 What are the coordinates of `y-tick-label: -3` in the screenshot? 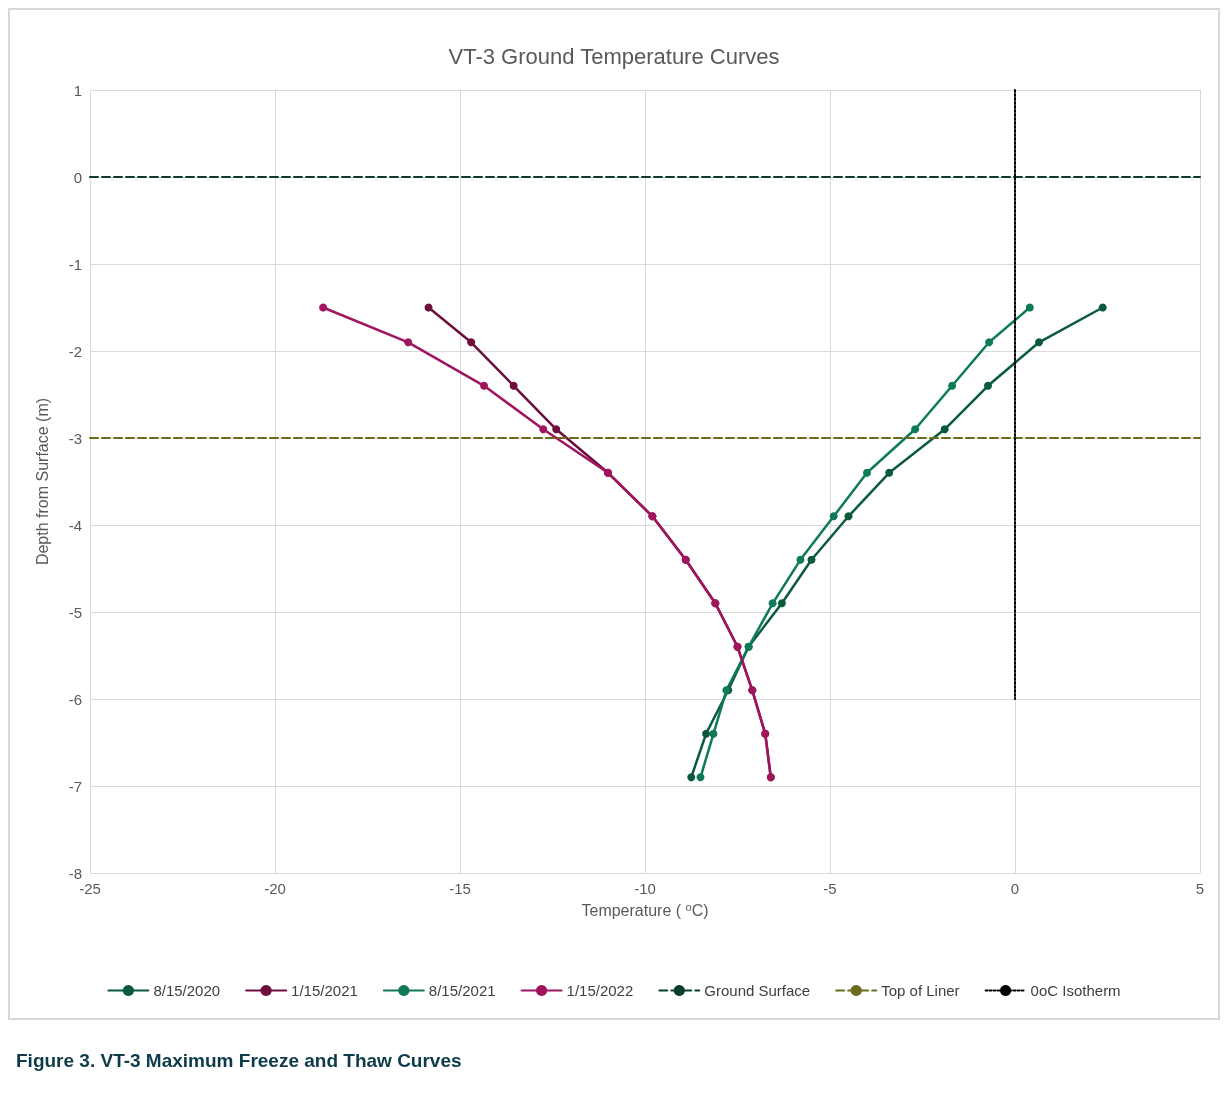 It's located at (75, 438).